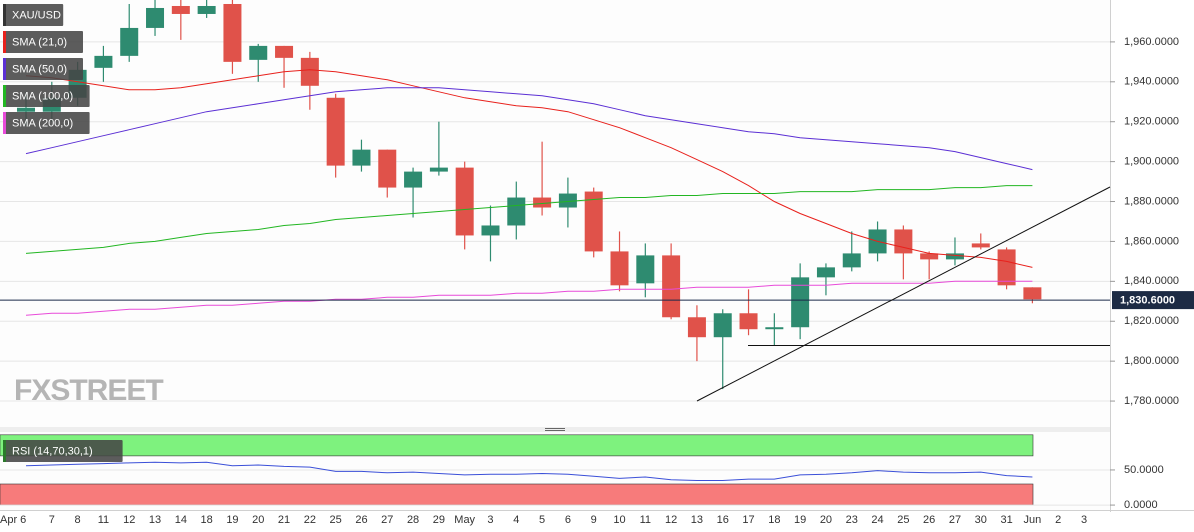  I want to click on legend-label: SMA (200,0), so click(42, 123).